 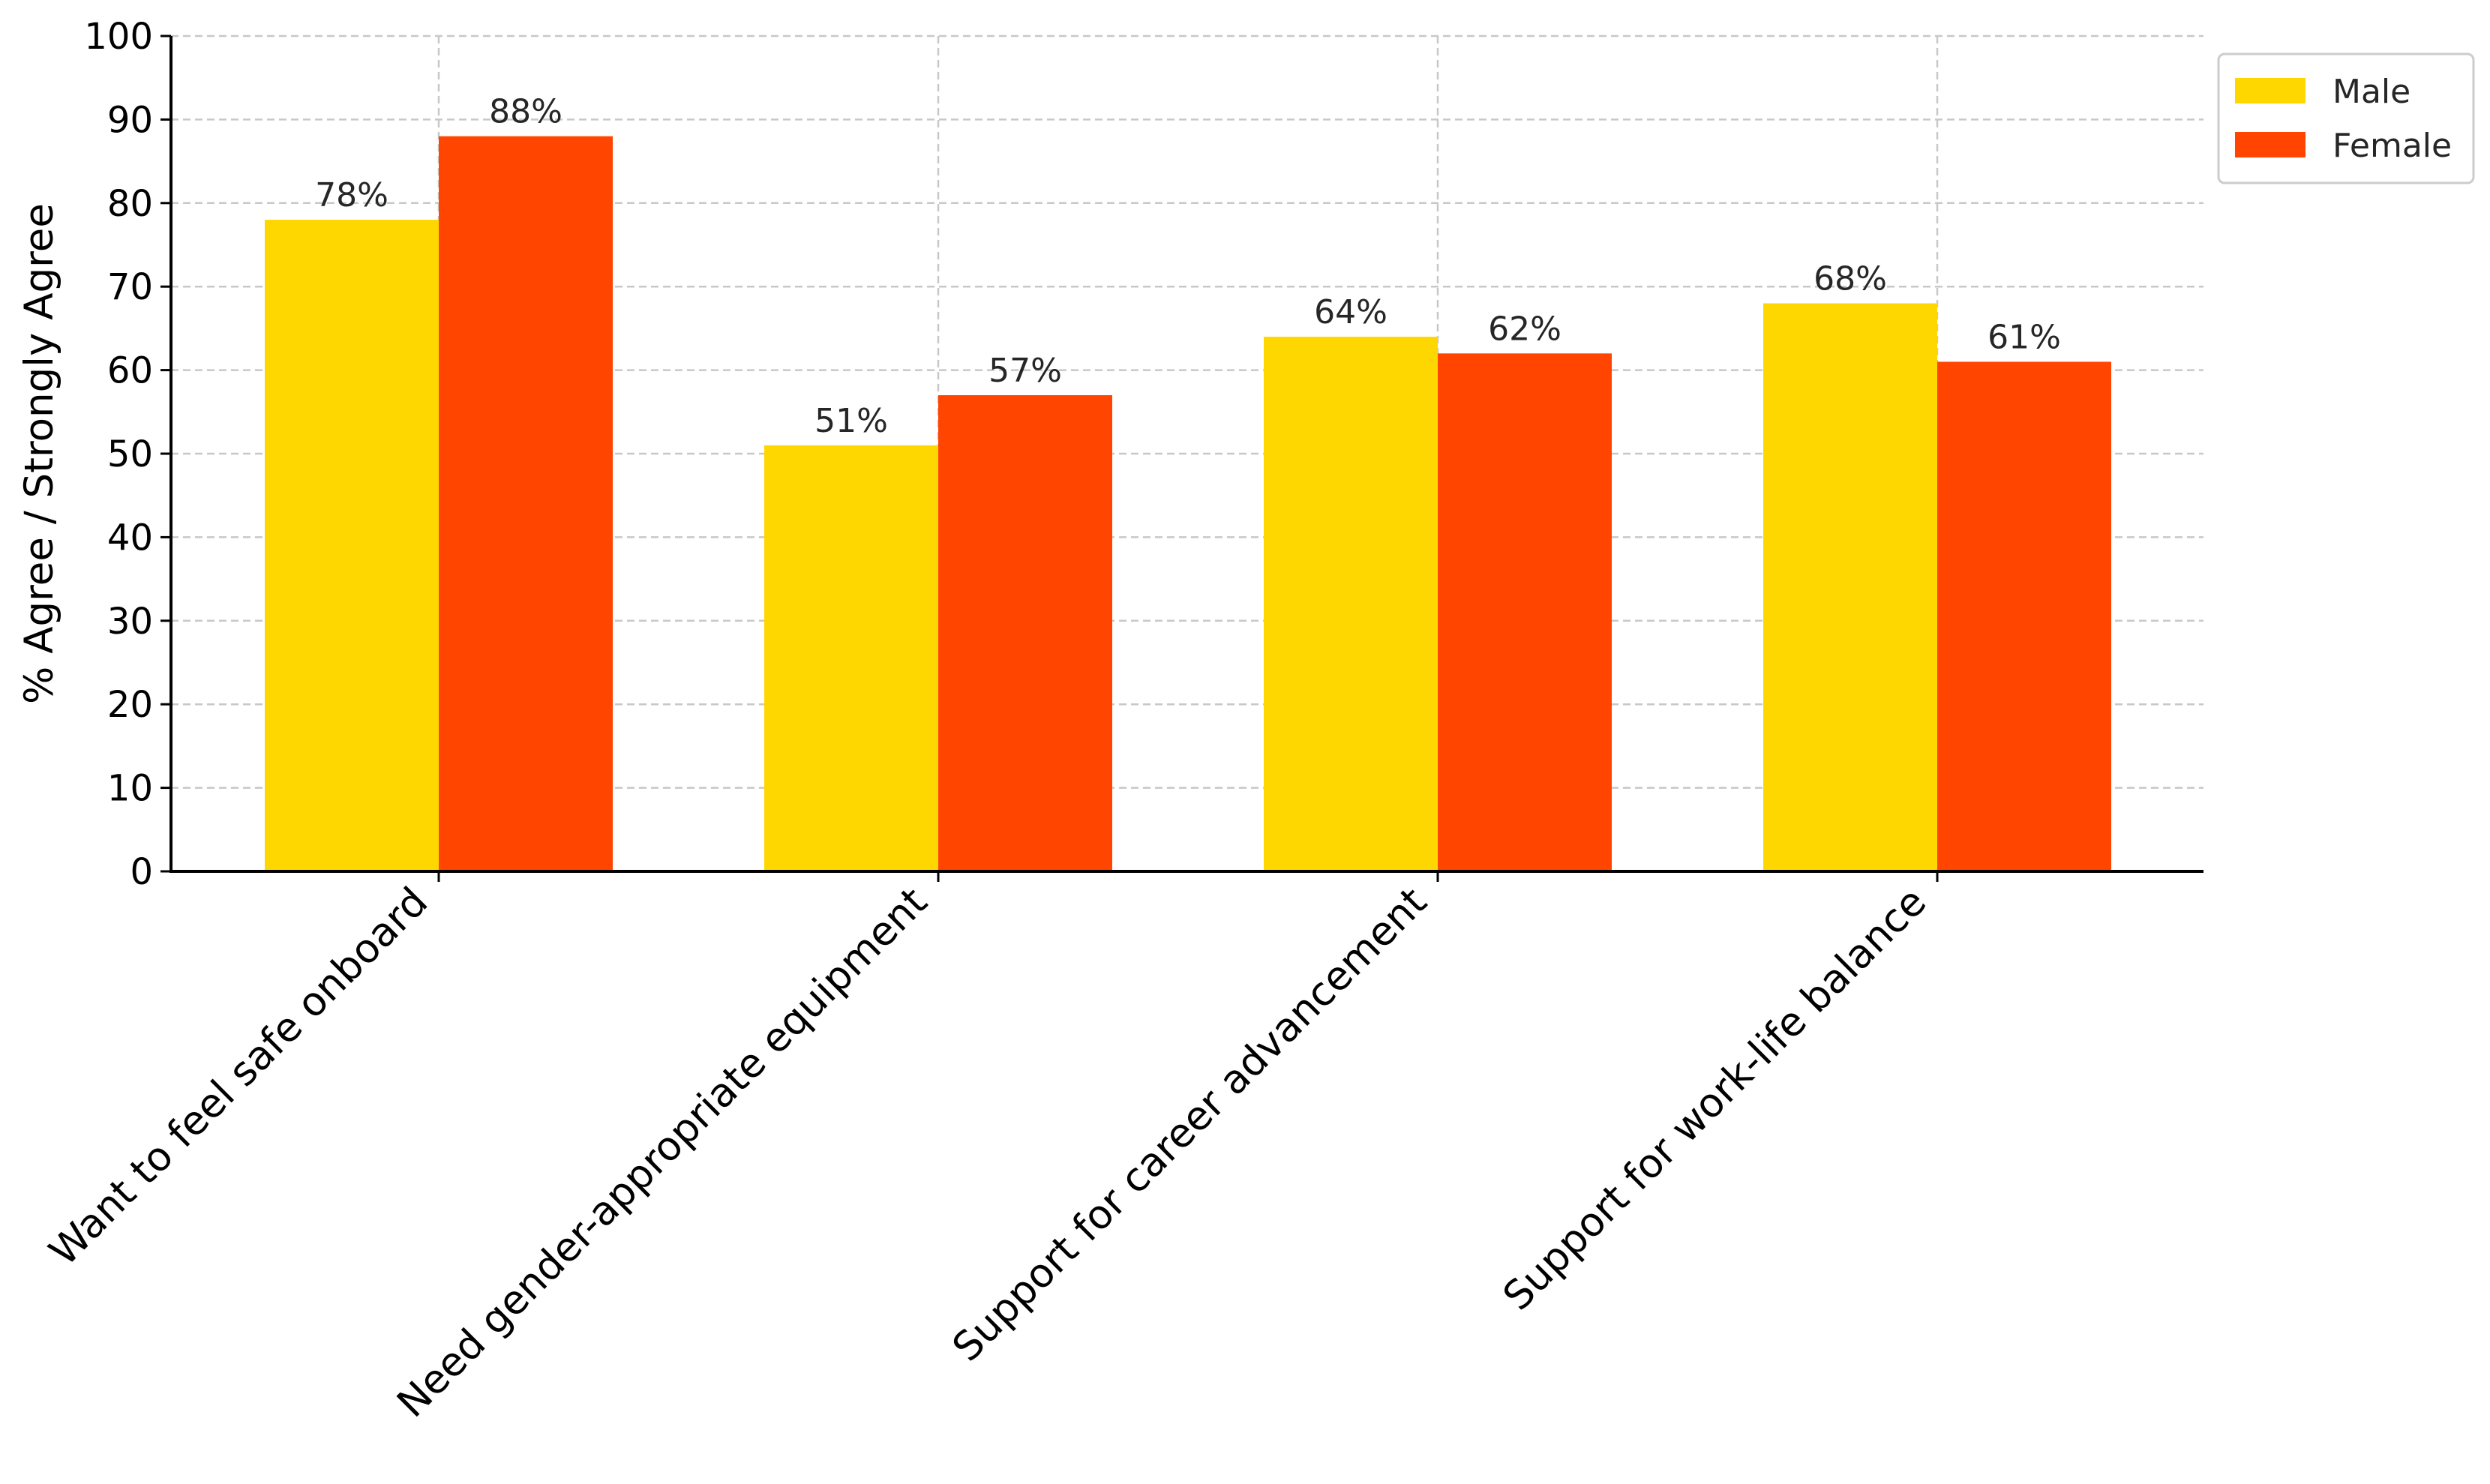 I want to click on value-label-female-2: 57%, so click(x=1025, y=371).